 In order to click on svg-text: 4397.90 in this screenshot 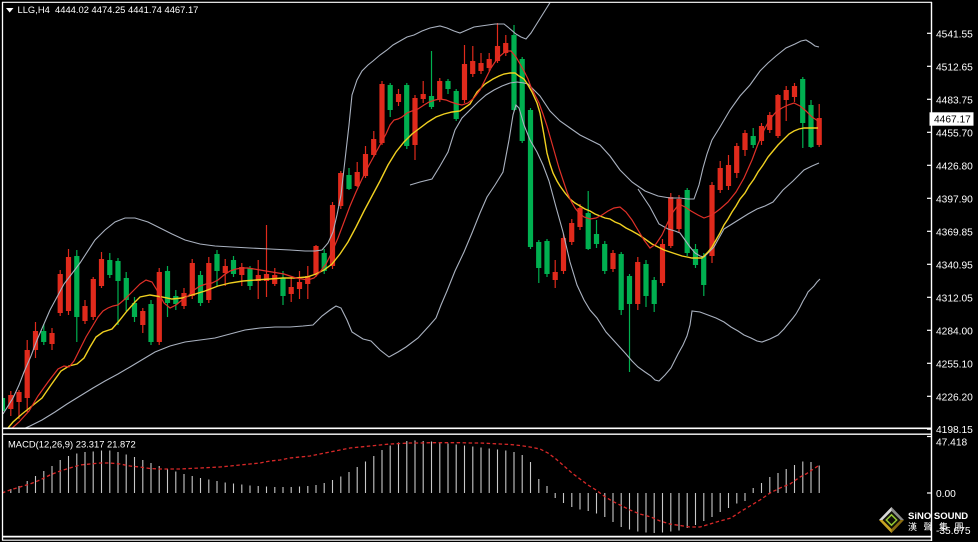, I will do `click(954, 199)`.